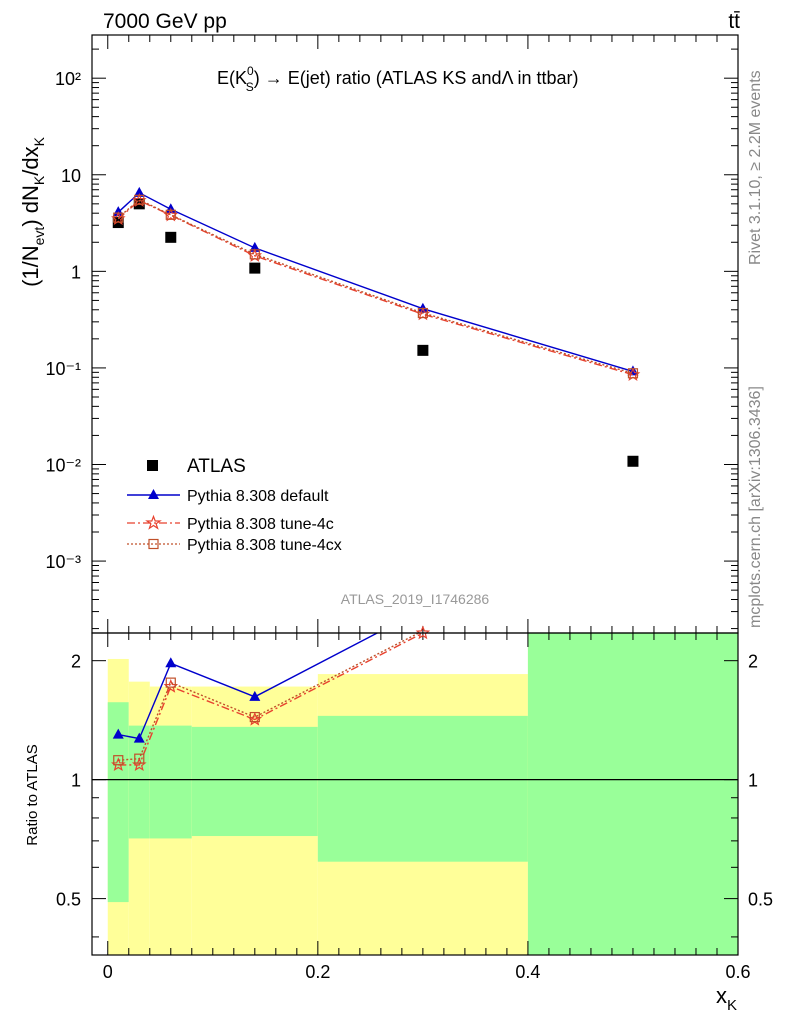 The height and width of the screenshot is (1024, 786). I want to click on x-tick-label: 0.4, so click(527, 972).